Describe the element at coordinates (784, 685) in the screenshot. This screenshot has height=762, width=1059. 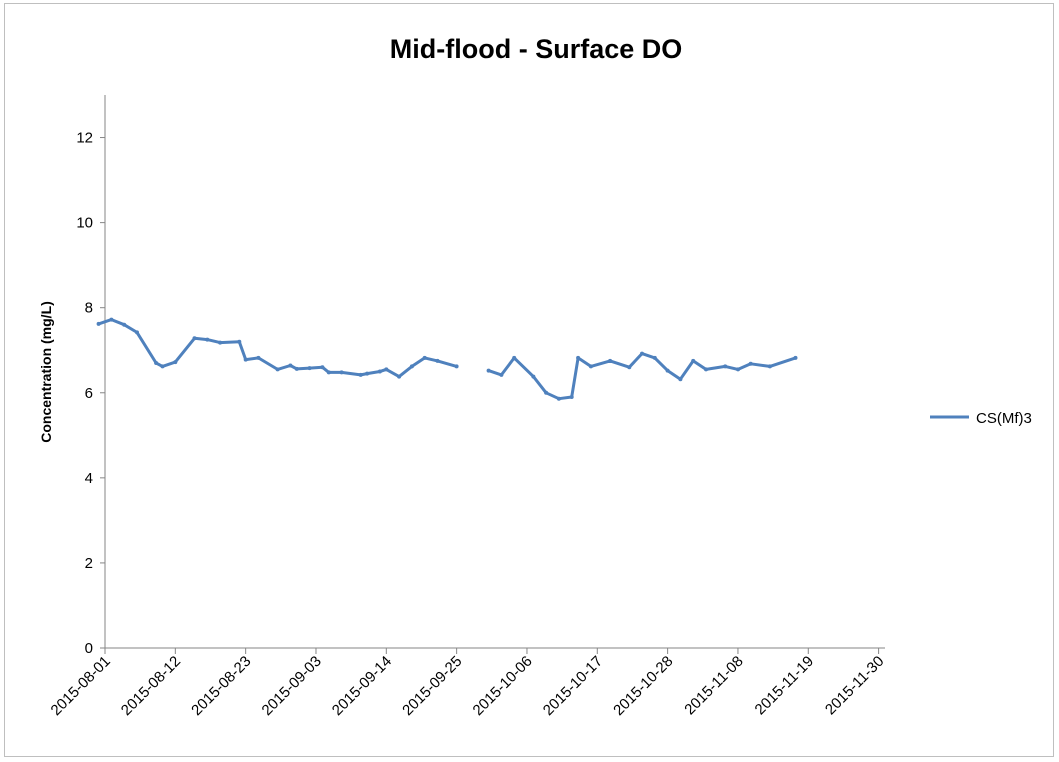
I see `x-tick-label: 2015-11-19` at that location.